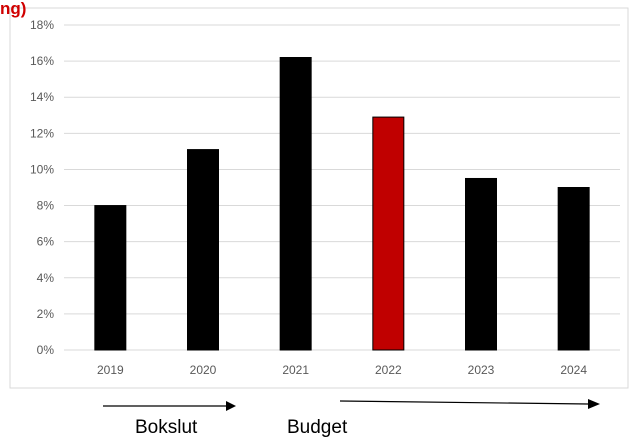 The width and height of the screenshot is (643, 437). I want to click on x-tick-label: 2021, so click(295, 370).